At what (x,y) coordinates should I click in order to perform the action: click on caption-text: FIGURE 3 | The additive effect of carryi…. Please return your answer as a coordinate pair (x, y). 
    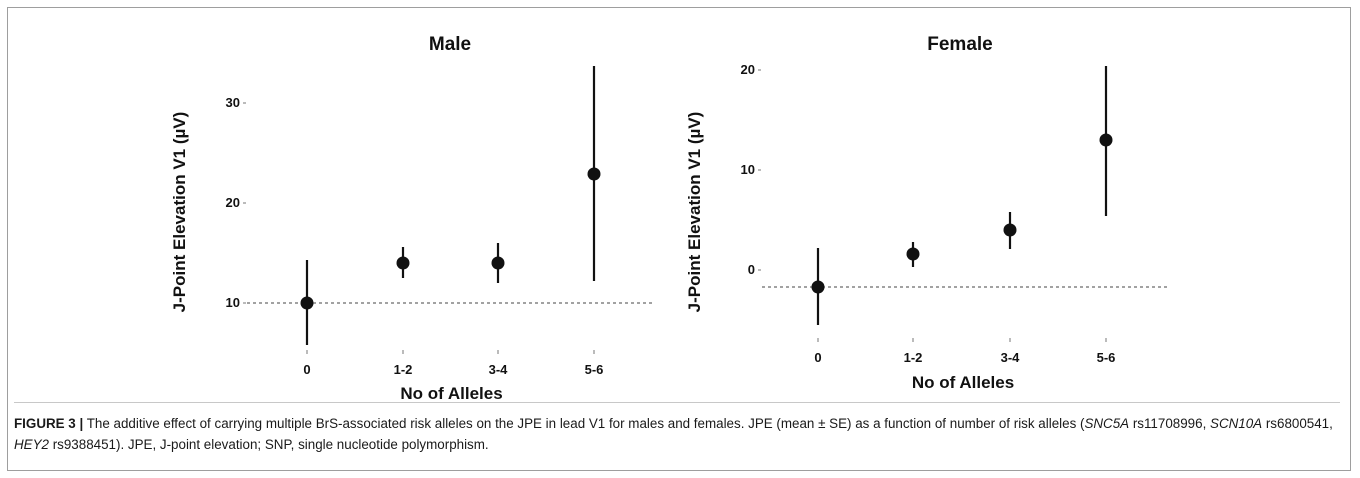
    Looking at the image, I should click on (677, 434).